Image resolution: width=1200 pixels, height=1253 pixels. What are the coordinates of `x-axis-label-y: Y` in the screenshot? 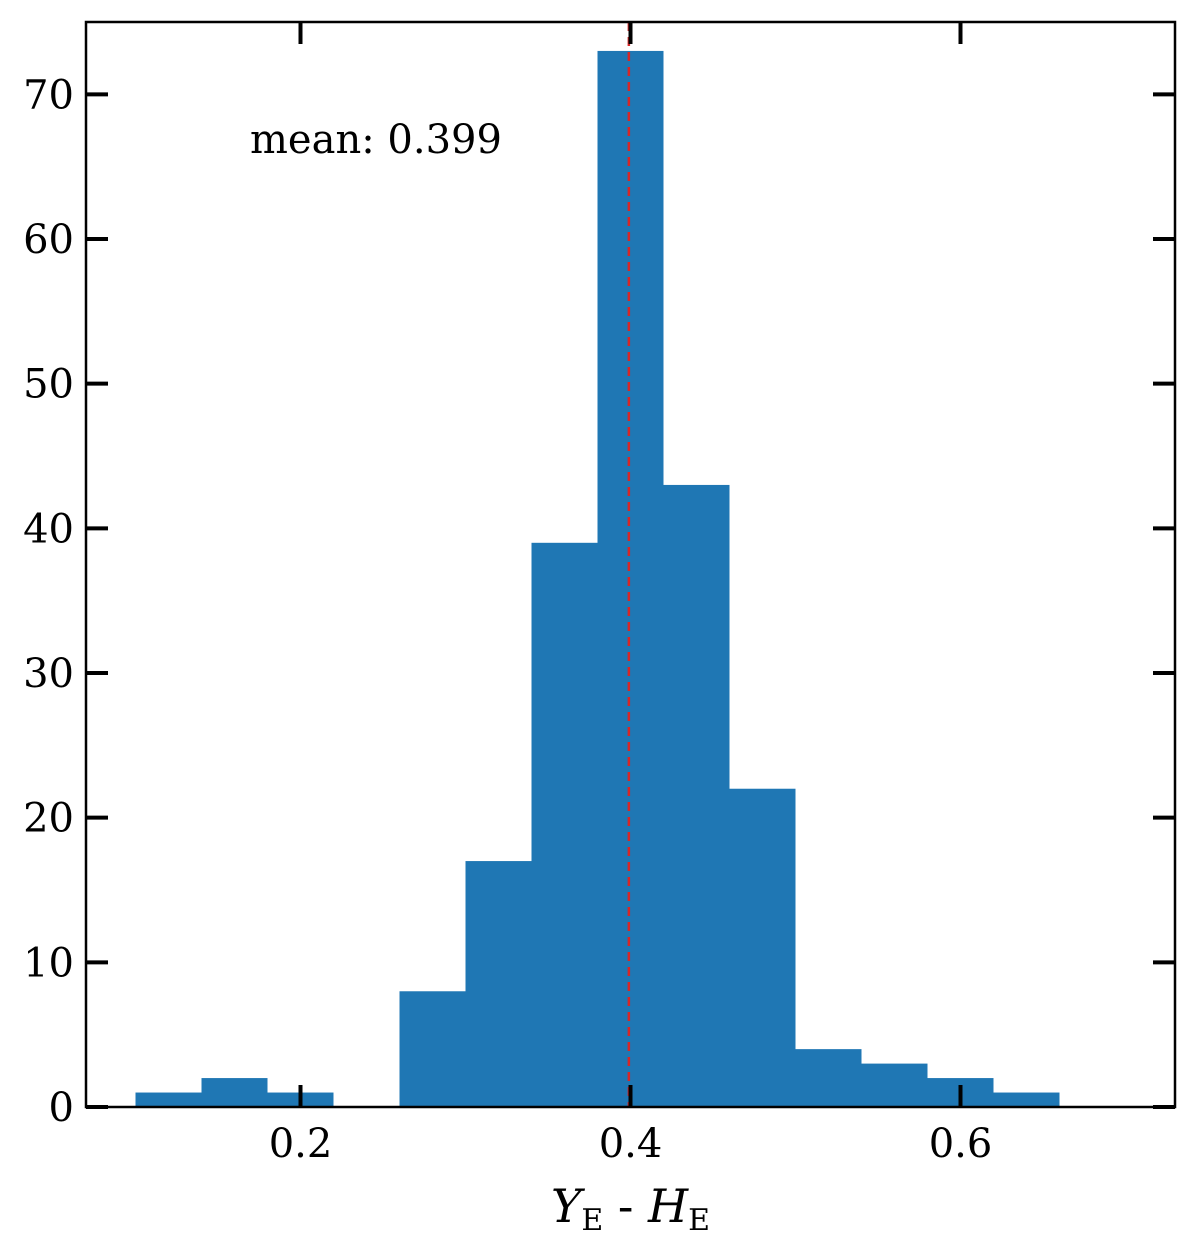 It's located at (568, 1206).